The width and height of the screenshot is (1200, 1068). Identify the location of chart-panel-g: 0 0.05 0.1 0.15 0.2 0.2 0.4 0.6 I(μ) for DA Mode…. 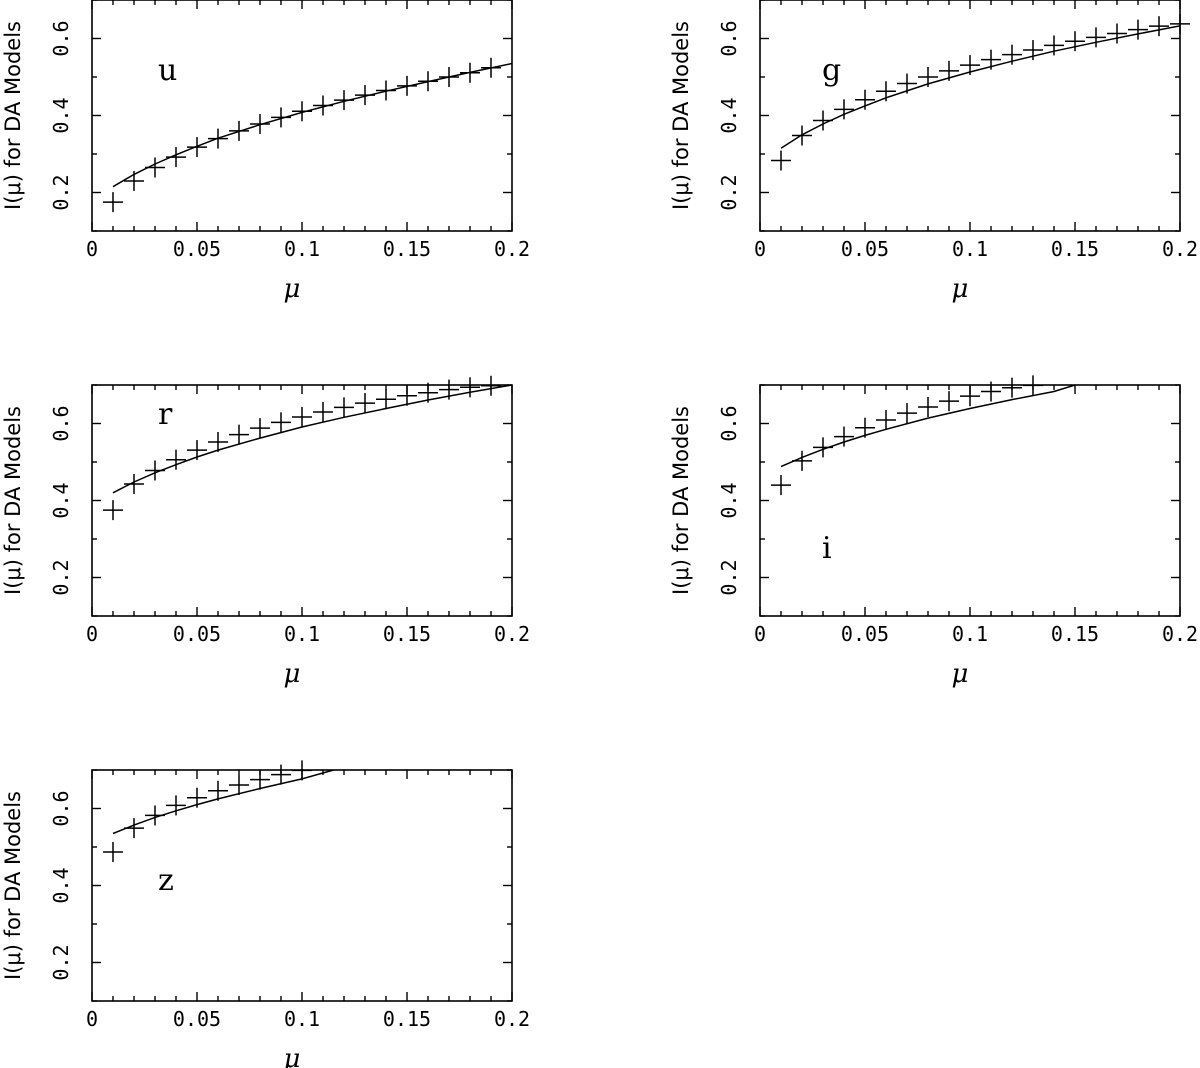
(933, 152).